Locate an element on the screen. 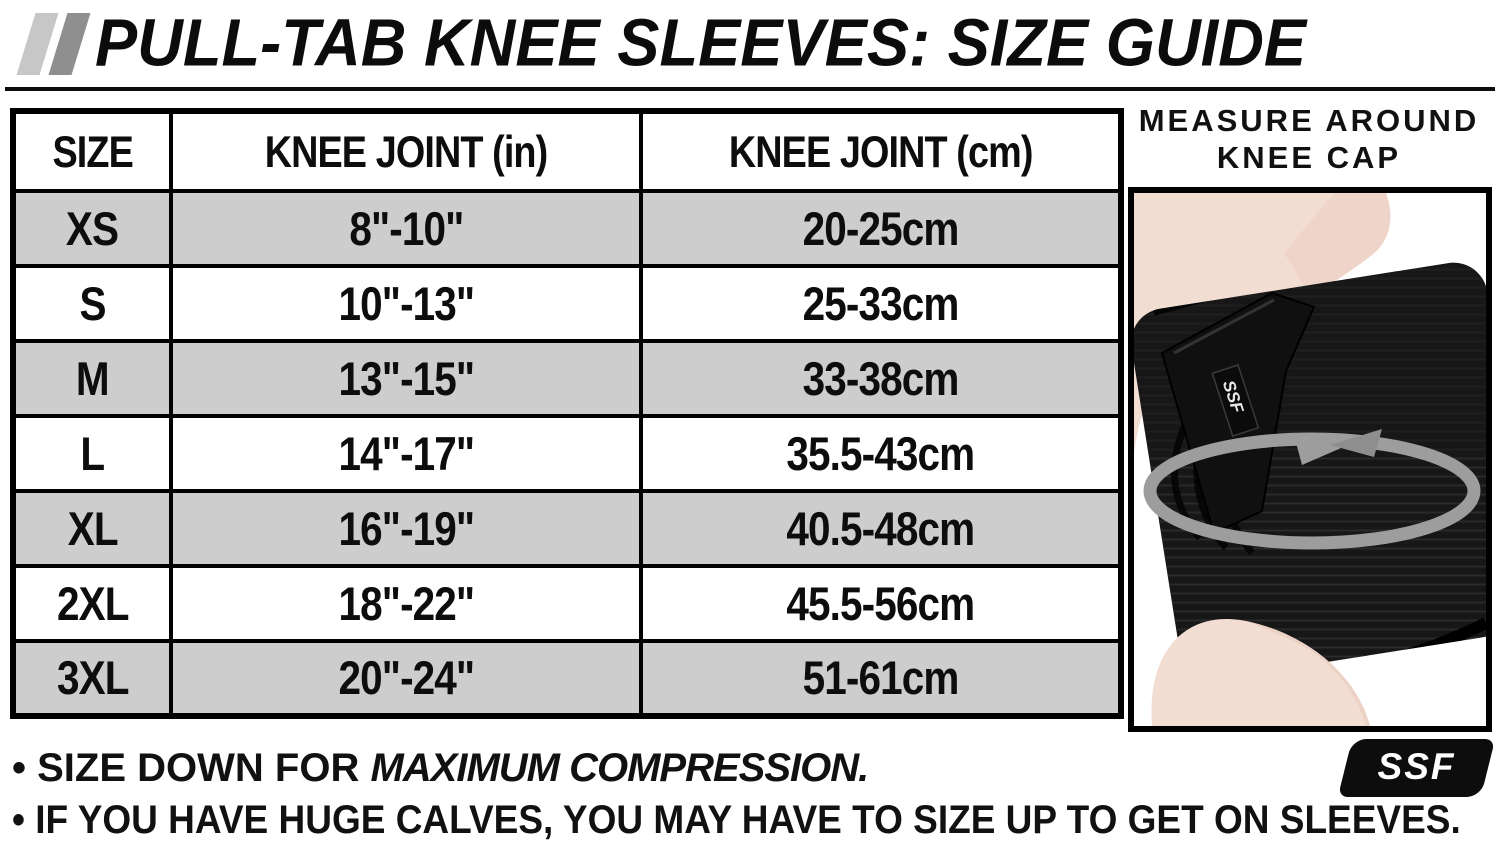  cell-inches: 20"-24" is located at coordinates (406, 678).